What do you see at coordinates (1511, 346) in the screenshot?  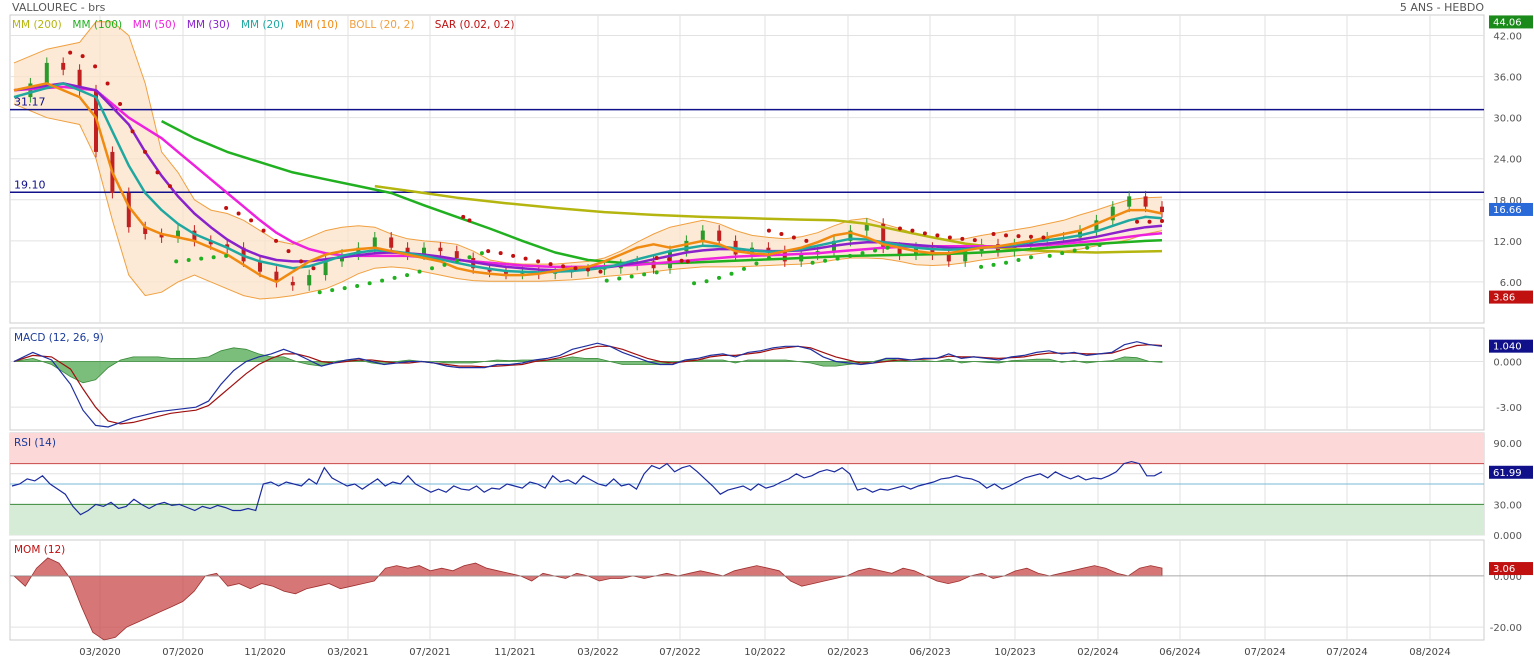 I see `macd-badge` at bounding box center [1511, 346].